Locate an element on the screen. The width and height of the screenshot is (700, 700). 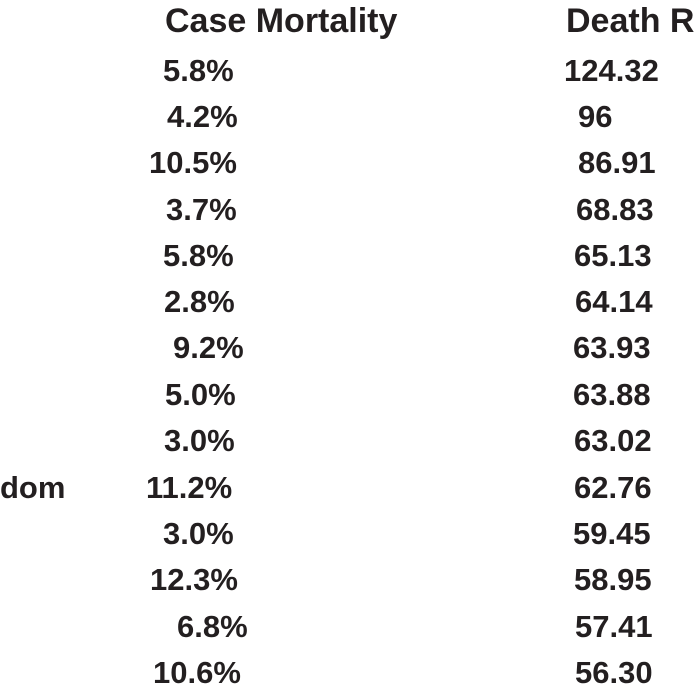
case-mortality-cell: 10.5% is located at coordinates (193, 162).